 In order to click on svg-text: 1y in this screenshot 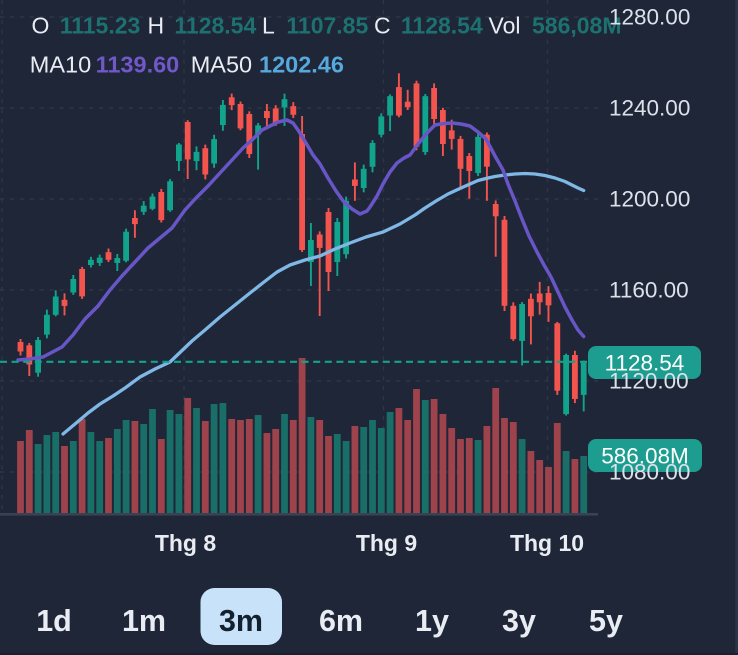, I will do `click(432, 621)`.